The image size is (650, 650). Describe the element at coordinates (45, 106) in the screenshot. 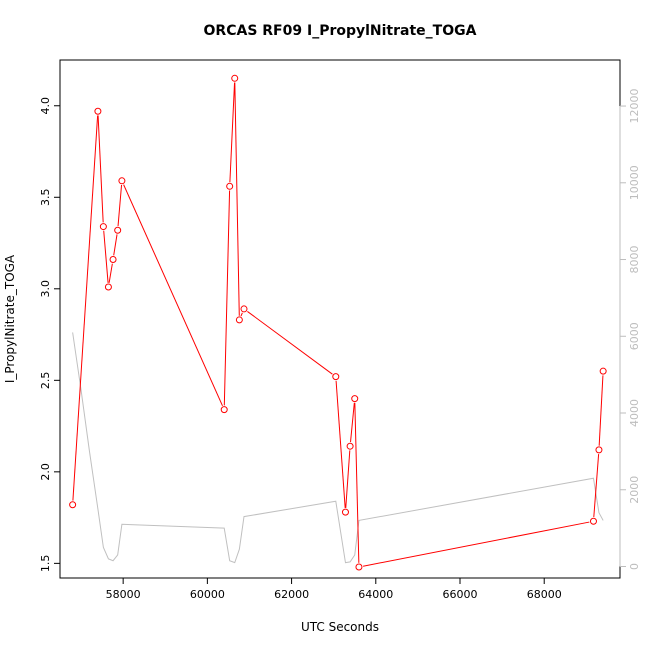

I see `y-tick-label: 4.0` at that location.